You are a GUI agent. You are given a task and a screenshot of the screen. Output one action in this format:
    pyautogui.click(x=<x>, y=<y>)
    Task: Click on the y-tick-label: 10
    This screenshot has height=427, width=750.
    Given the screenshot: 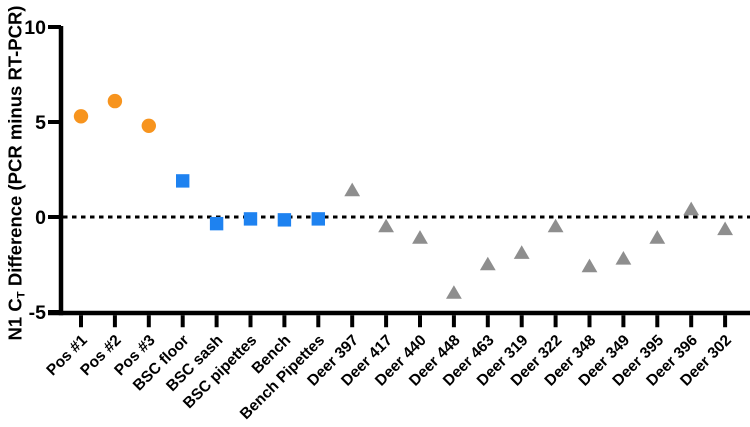 What is the action you would take?
    pyautogui.click(x=35, y=28)
    